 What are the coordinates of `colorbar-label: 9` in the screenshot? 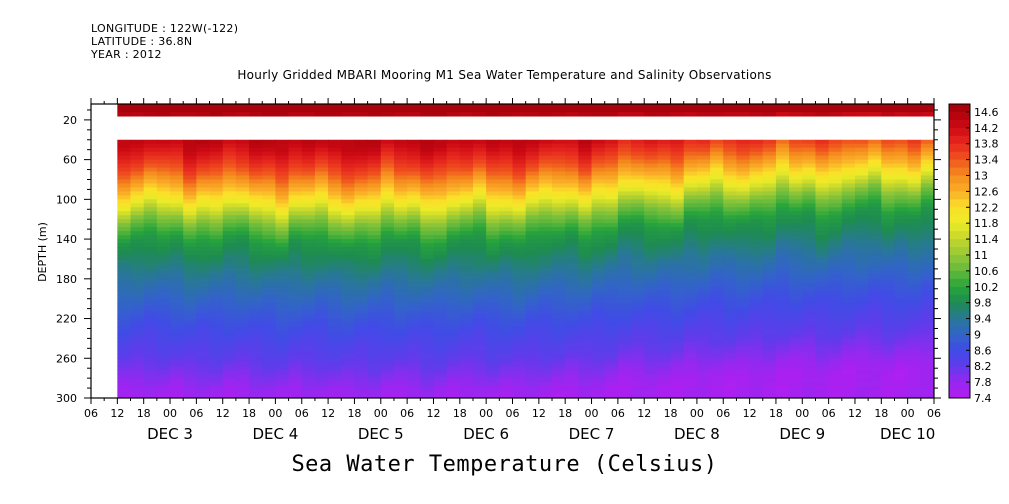 It's located at (977, 334).